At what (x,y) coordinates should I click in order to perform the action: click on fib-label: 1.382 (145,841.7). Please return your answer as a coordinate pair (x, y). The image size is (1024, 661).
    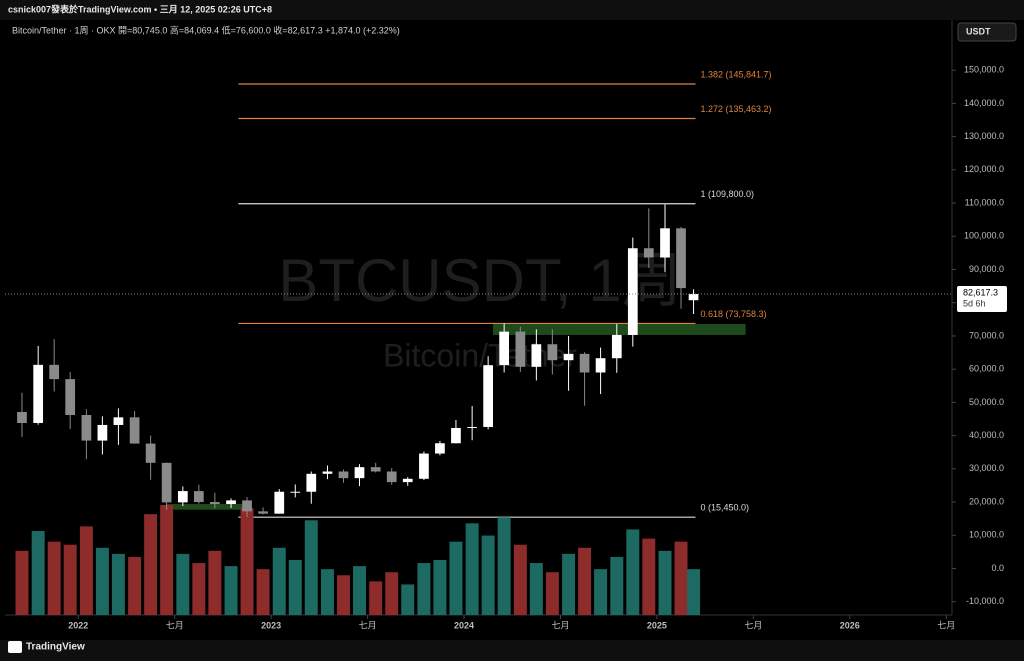
    Looking at the image, I should click on (735, 74).